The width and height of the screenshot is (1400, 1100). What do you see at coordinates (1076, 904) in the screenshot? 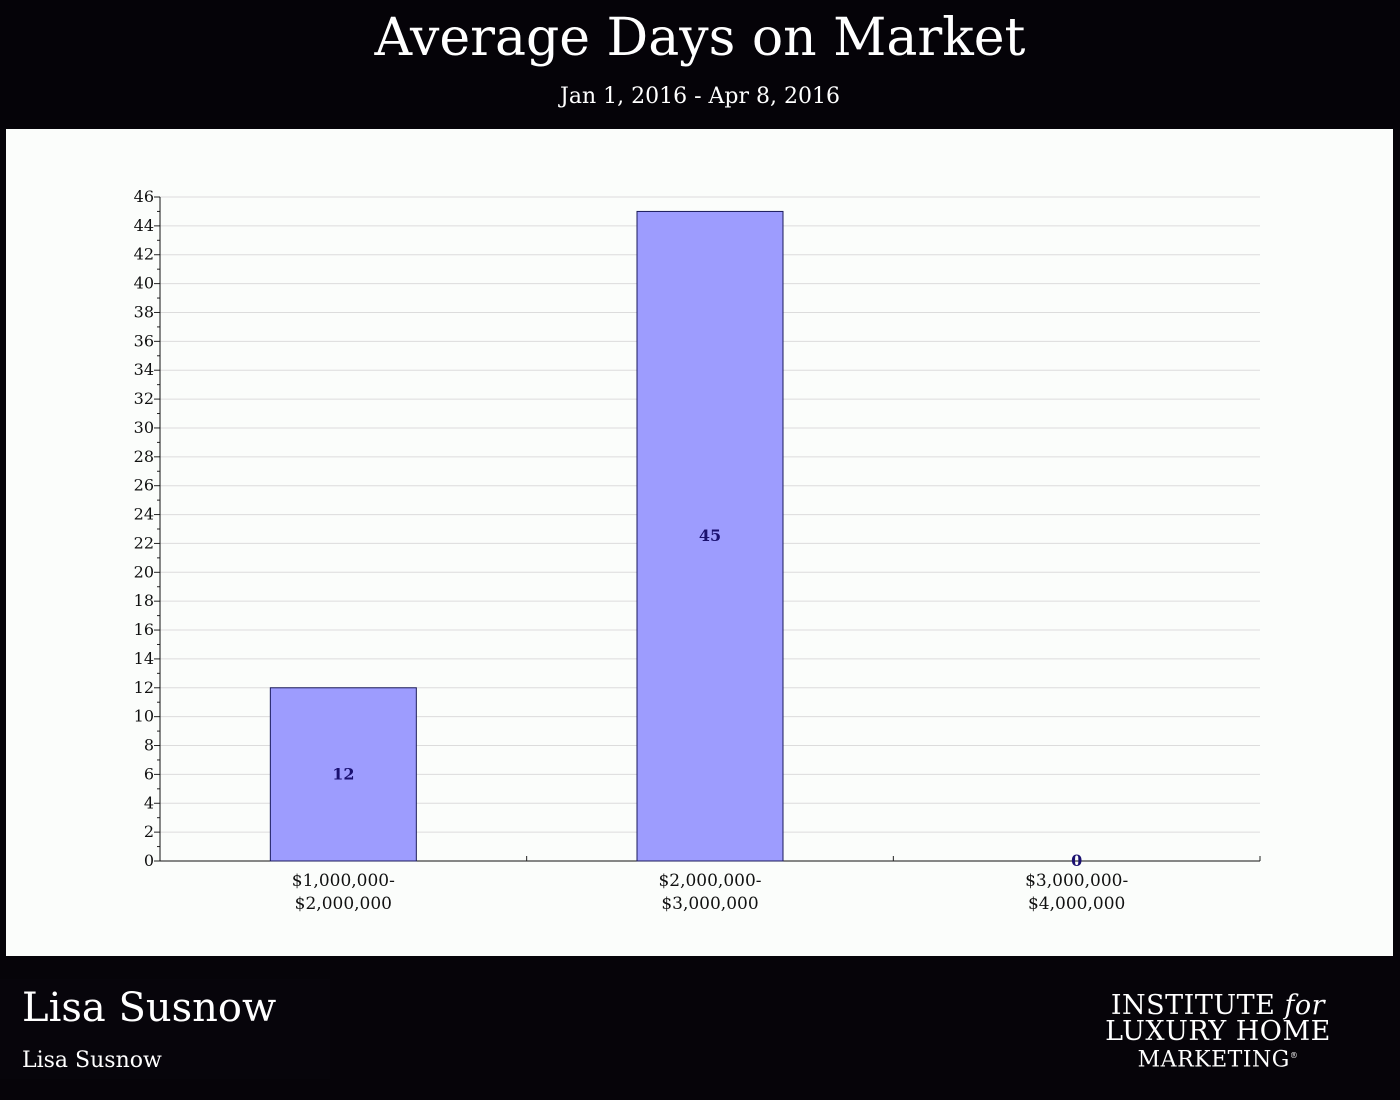
I see `x-category-label: $4,000,000` at bounding box center [1076, 904].